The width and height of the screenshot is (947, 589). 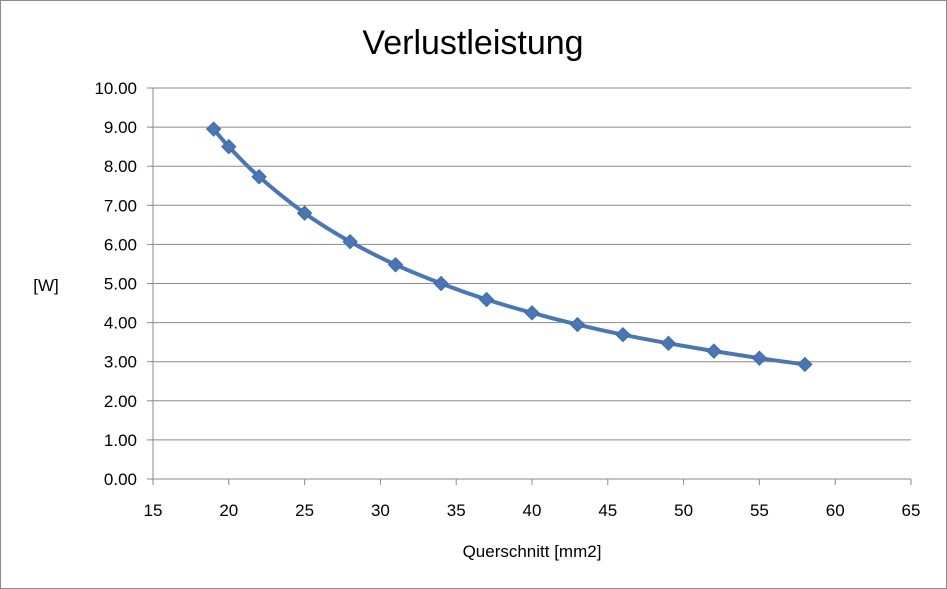 I want to click on y-tick-label: 7.00, so click(x=120, y=205).